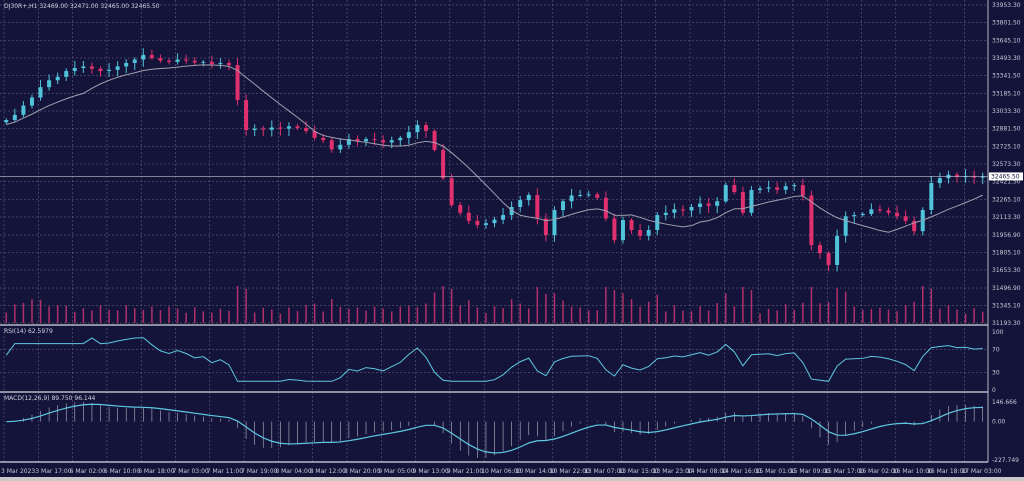  Describe the element at coordinates (512, 479) in the screenshot. I see `status-strip` at that location.